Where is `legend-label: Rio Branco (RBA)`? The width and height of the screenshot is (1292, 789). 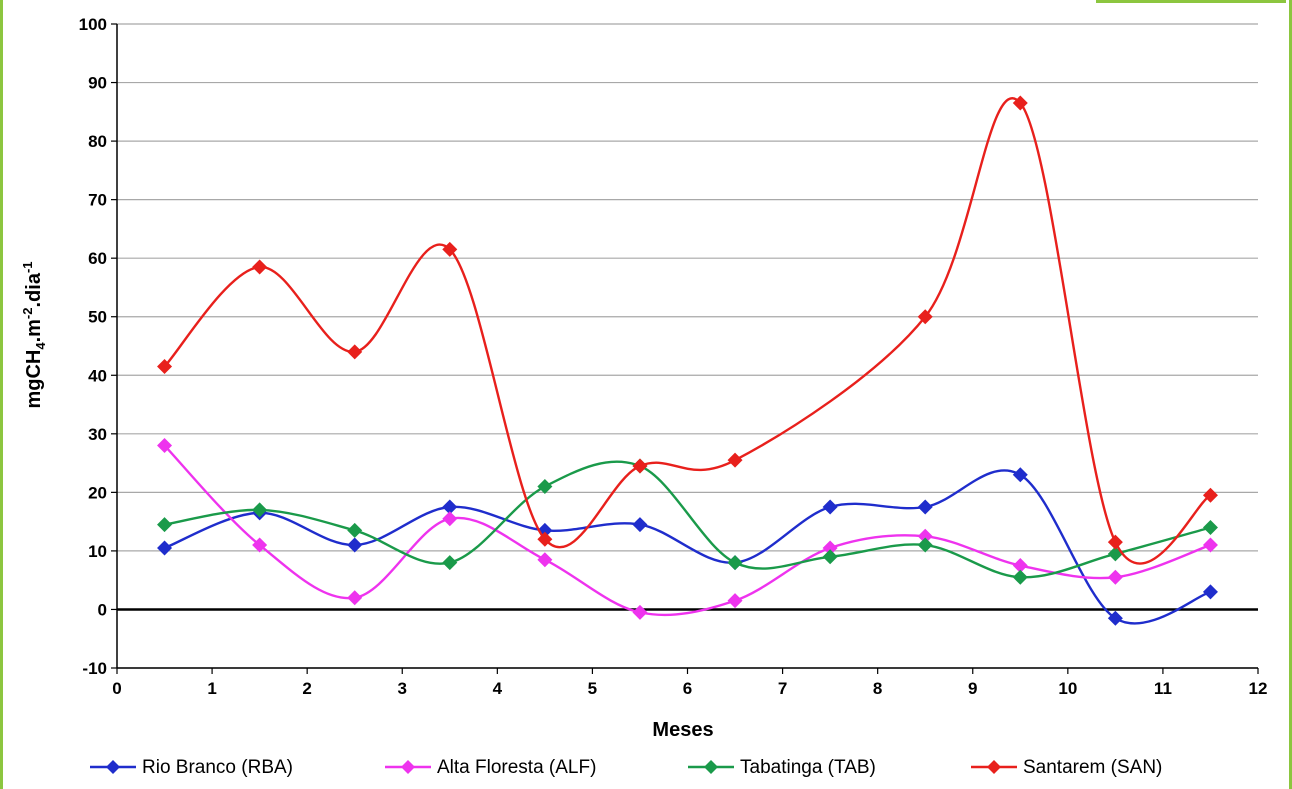
legend-label: Rio Branco (RBA) is located at coordinates (217, 767).